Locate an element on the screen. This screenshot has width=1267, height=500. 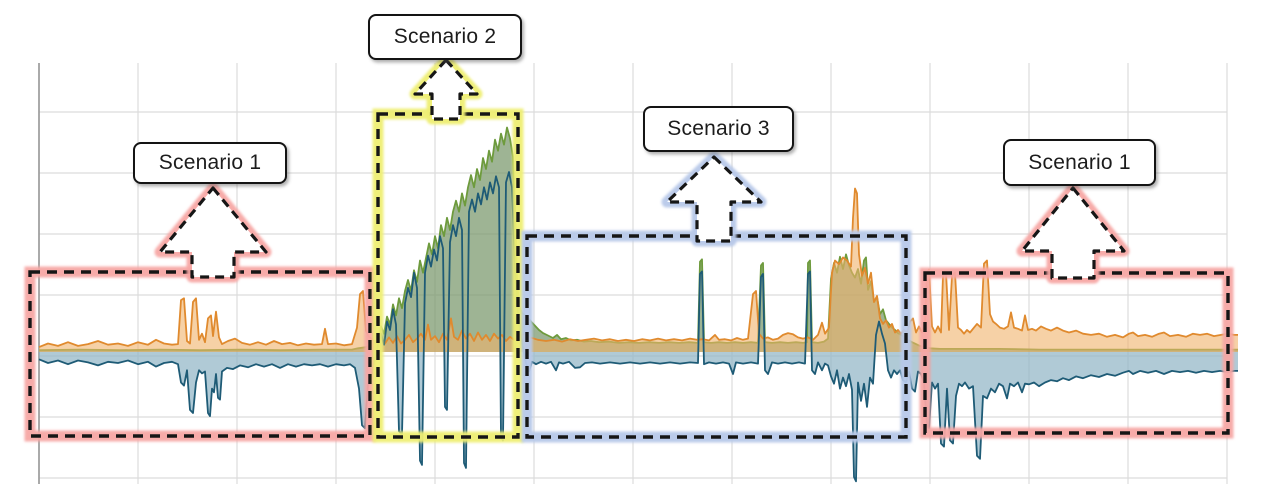
scenario-label-1-right: Scenario 1 is located at coordinates (1079, 162).